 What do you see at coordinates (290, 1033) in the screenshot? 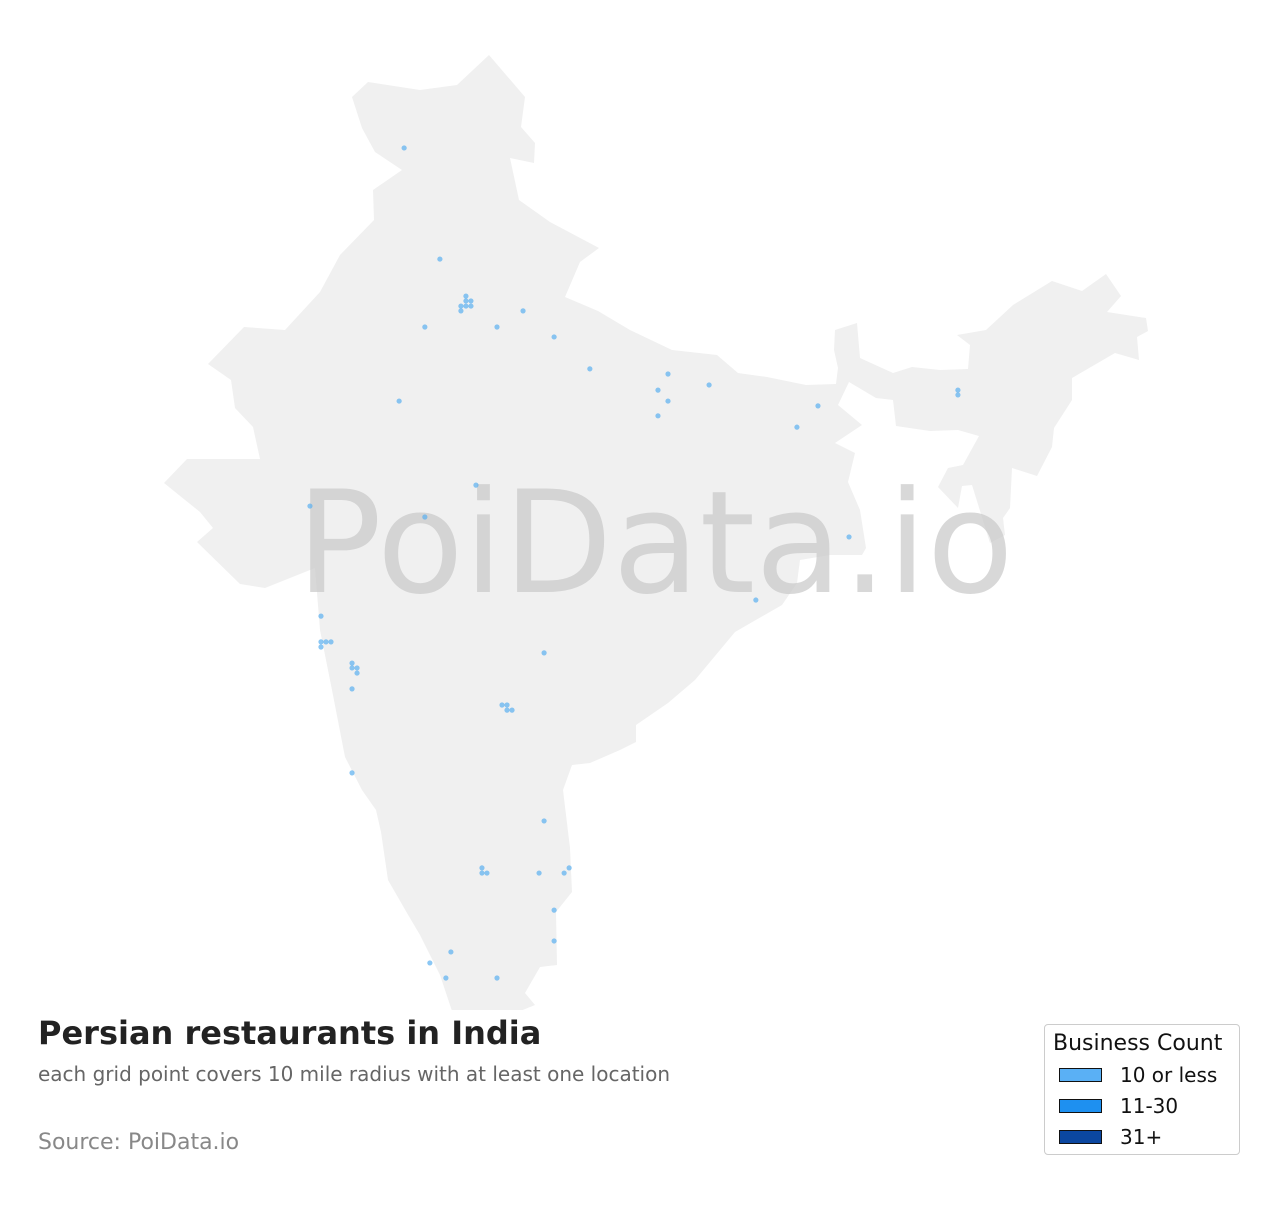
I see `map-title: Persian restaurants in India` at bounding box center [290, 1033].